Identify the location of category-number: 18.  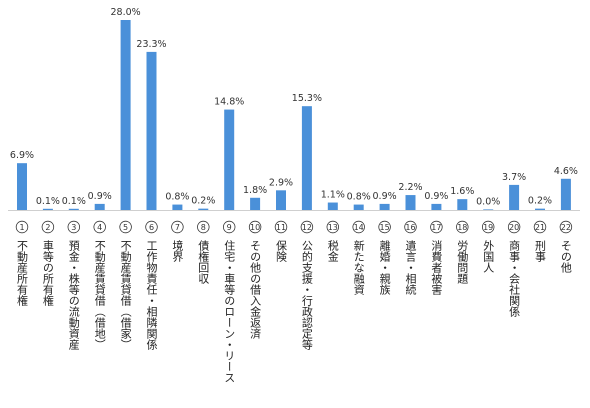
(462, 227).